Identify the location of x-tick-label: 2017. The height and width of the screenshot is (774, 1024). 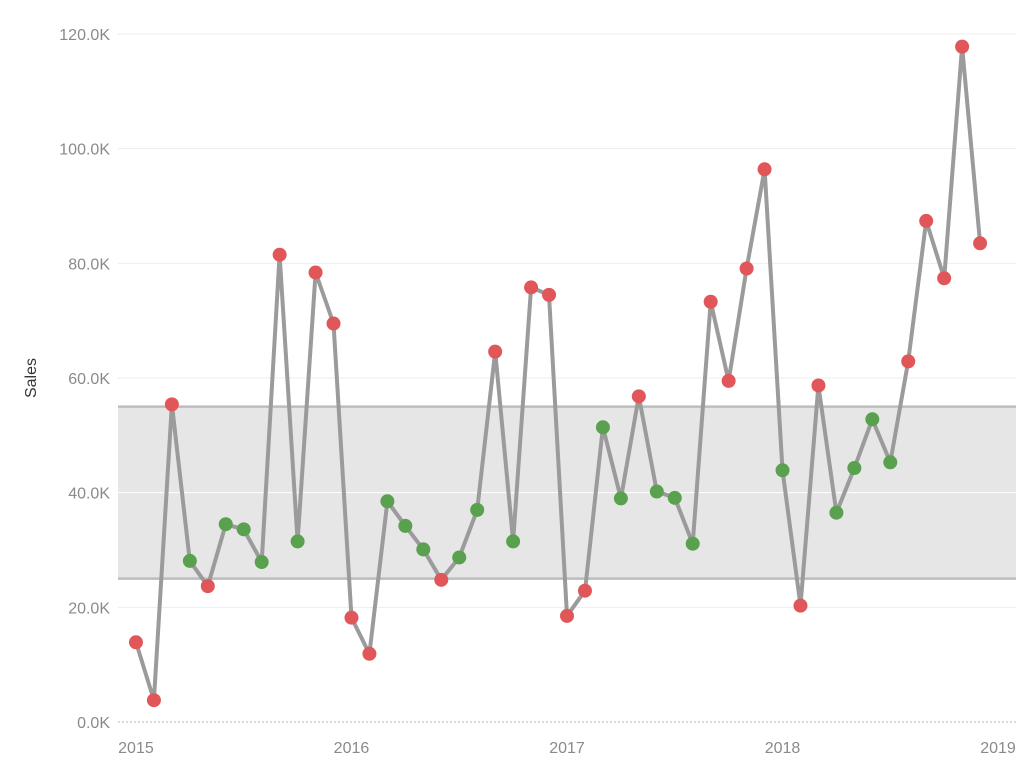
(567, 748).